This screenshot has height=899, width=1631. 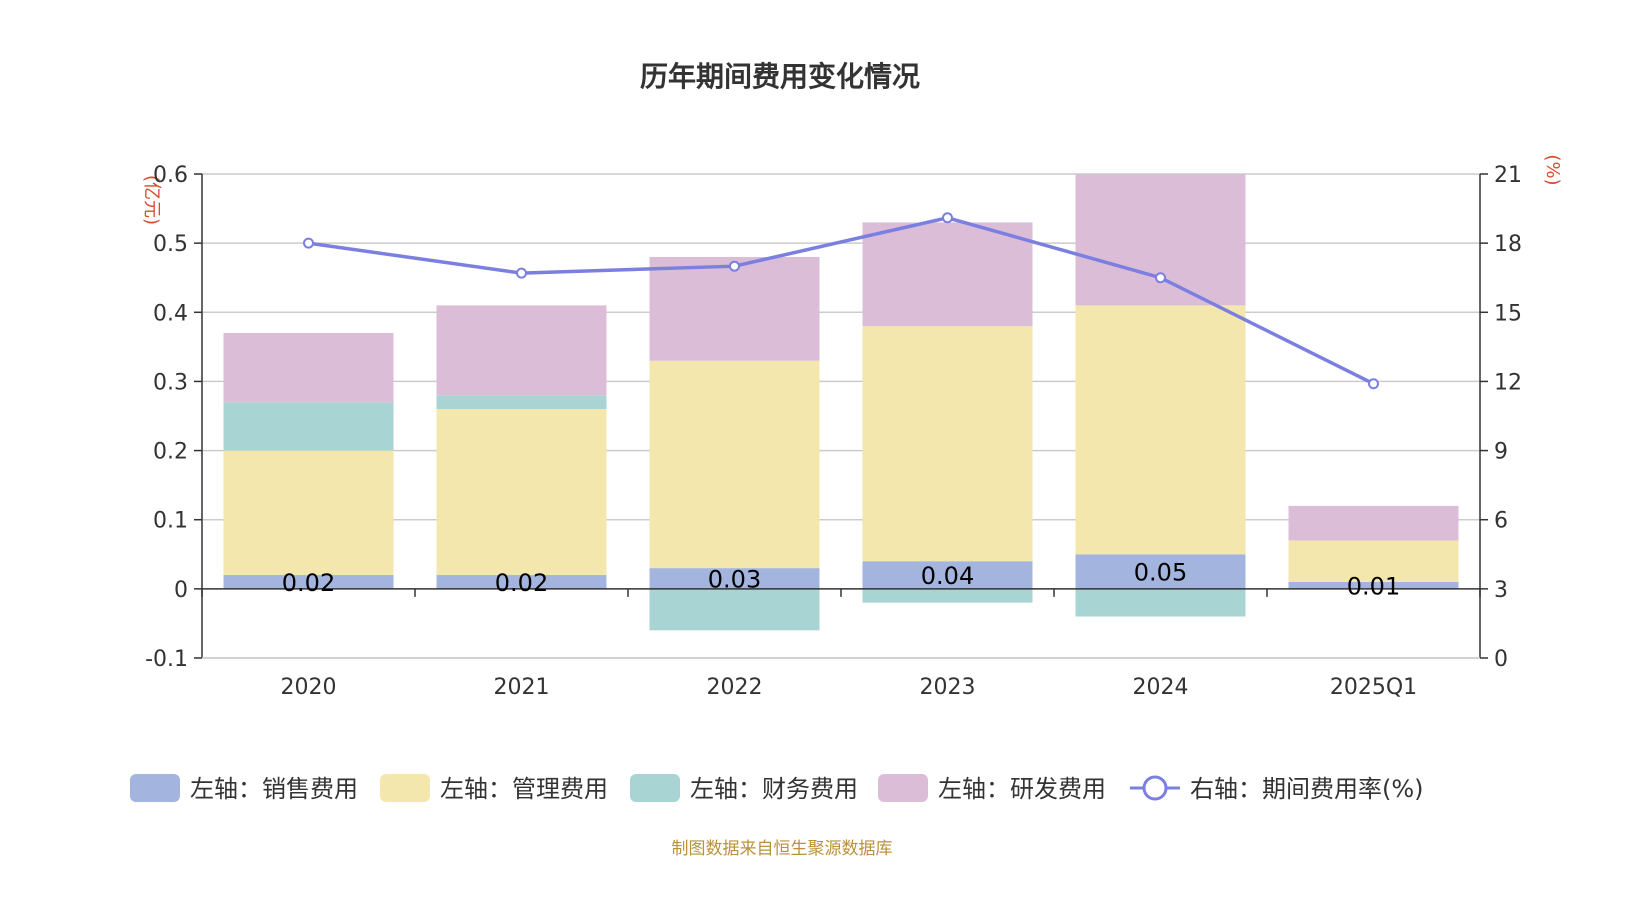 What do you see at coordinates (1552, 169) in the screenshot?
I see `right-axis-unit: (%)` at bounding box center [1552, 169].